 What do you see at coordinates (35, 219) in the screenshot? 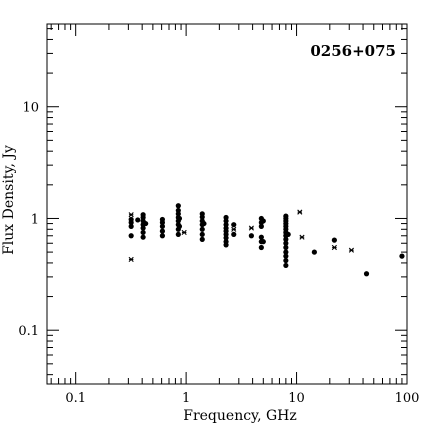
I see `y-tick-label: 1` at bounding box center [35, 219].